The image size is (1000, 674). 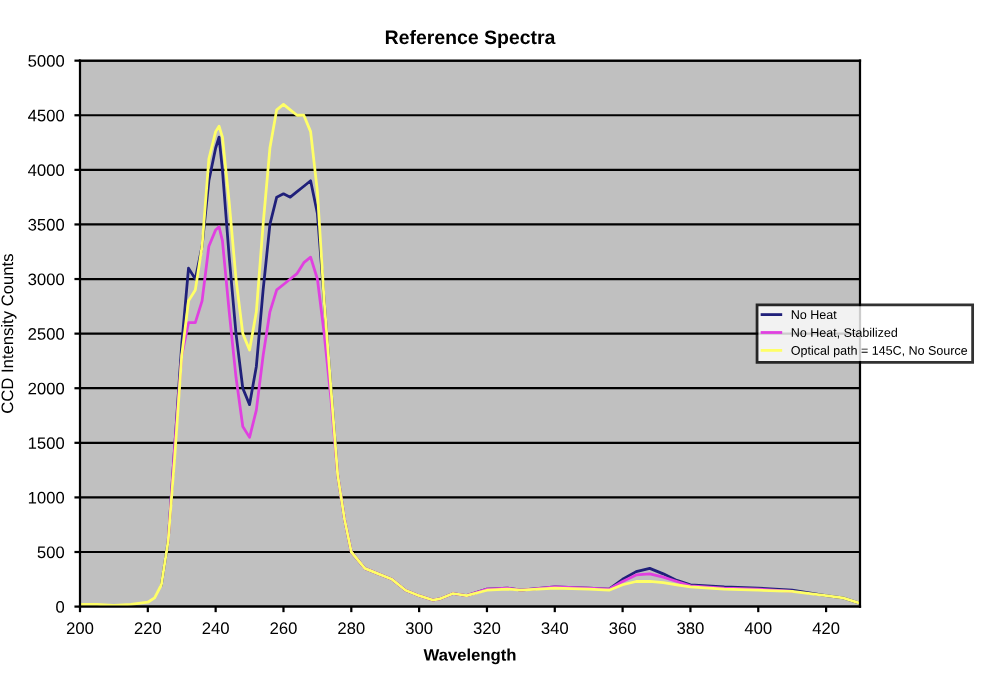 What do you see at coordinates (351, 628) in the screenshot?
I see `x-tick-label: 280` at bounding box center [351, 628].